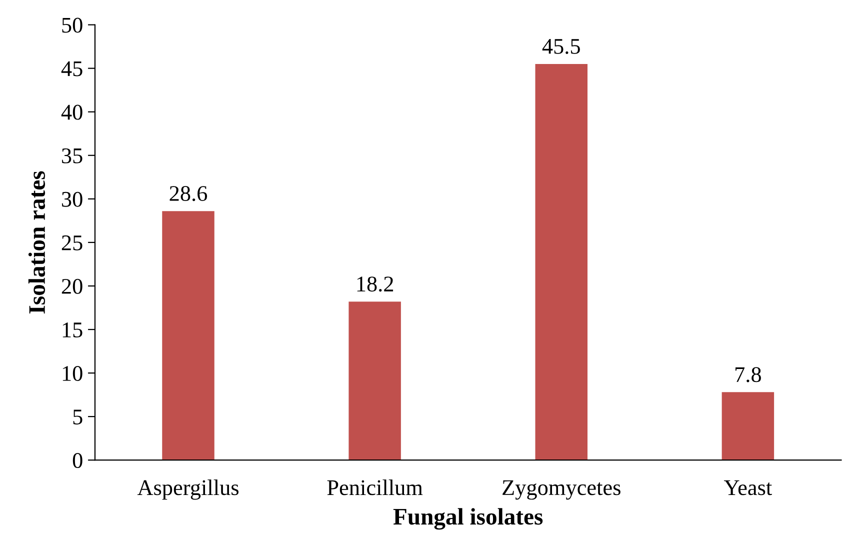  Describe the element at coordinates (72, 25) in the screenshot. I see `y-tick-label: 50` at that location.